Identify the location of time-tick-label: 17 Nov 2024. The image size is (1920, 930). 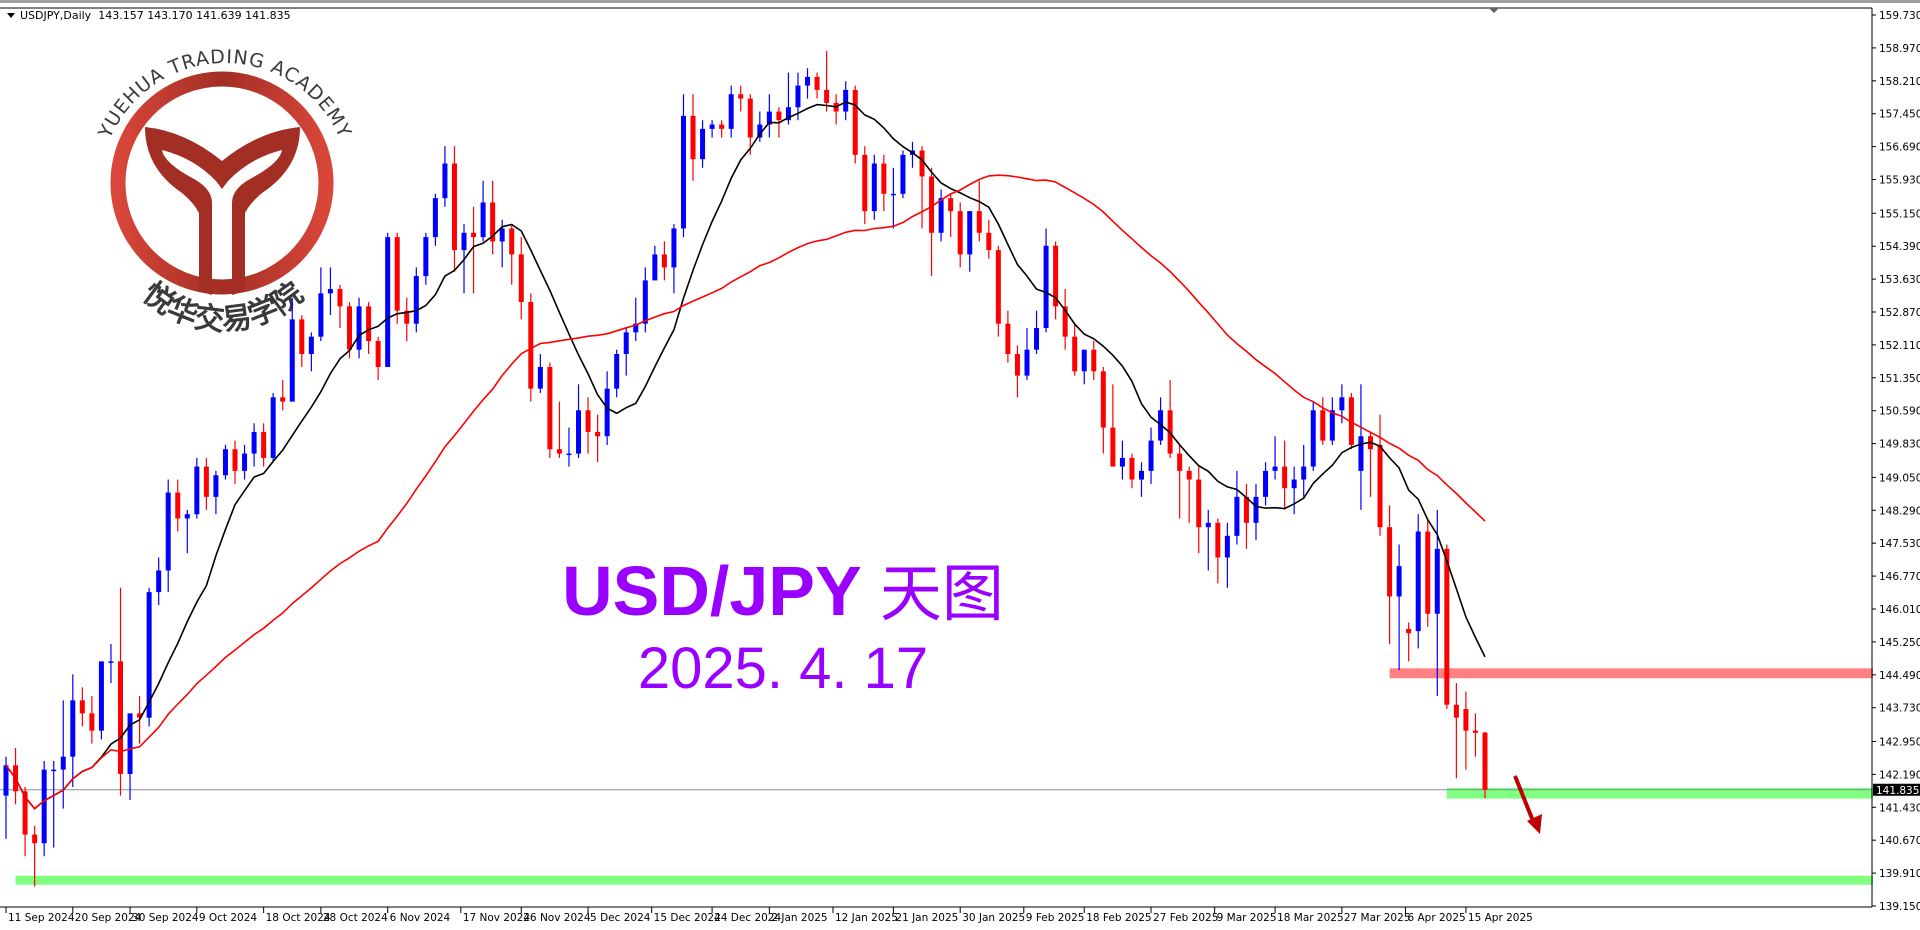
(497, 918).